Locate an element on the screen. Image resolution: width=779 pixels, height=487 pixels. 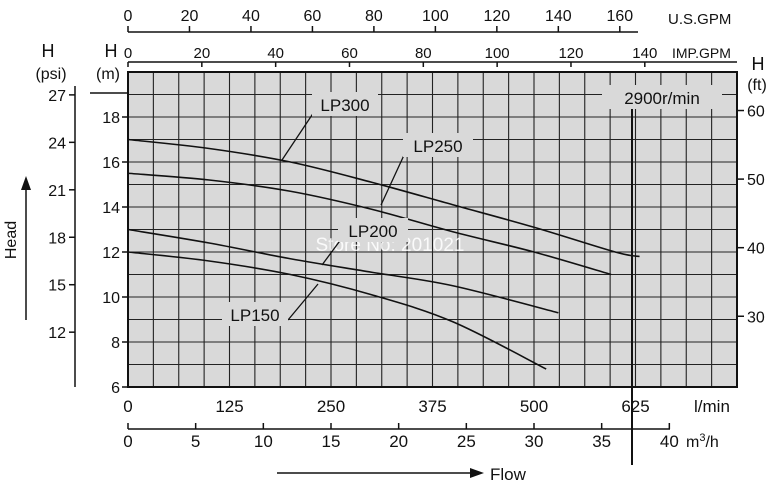
m3h-tick-label: 25 is located at coordinates (466, 441).